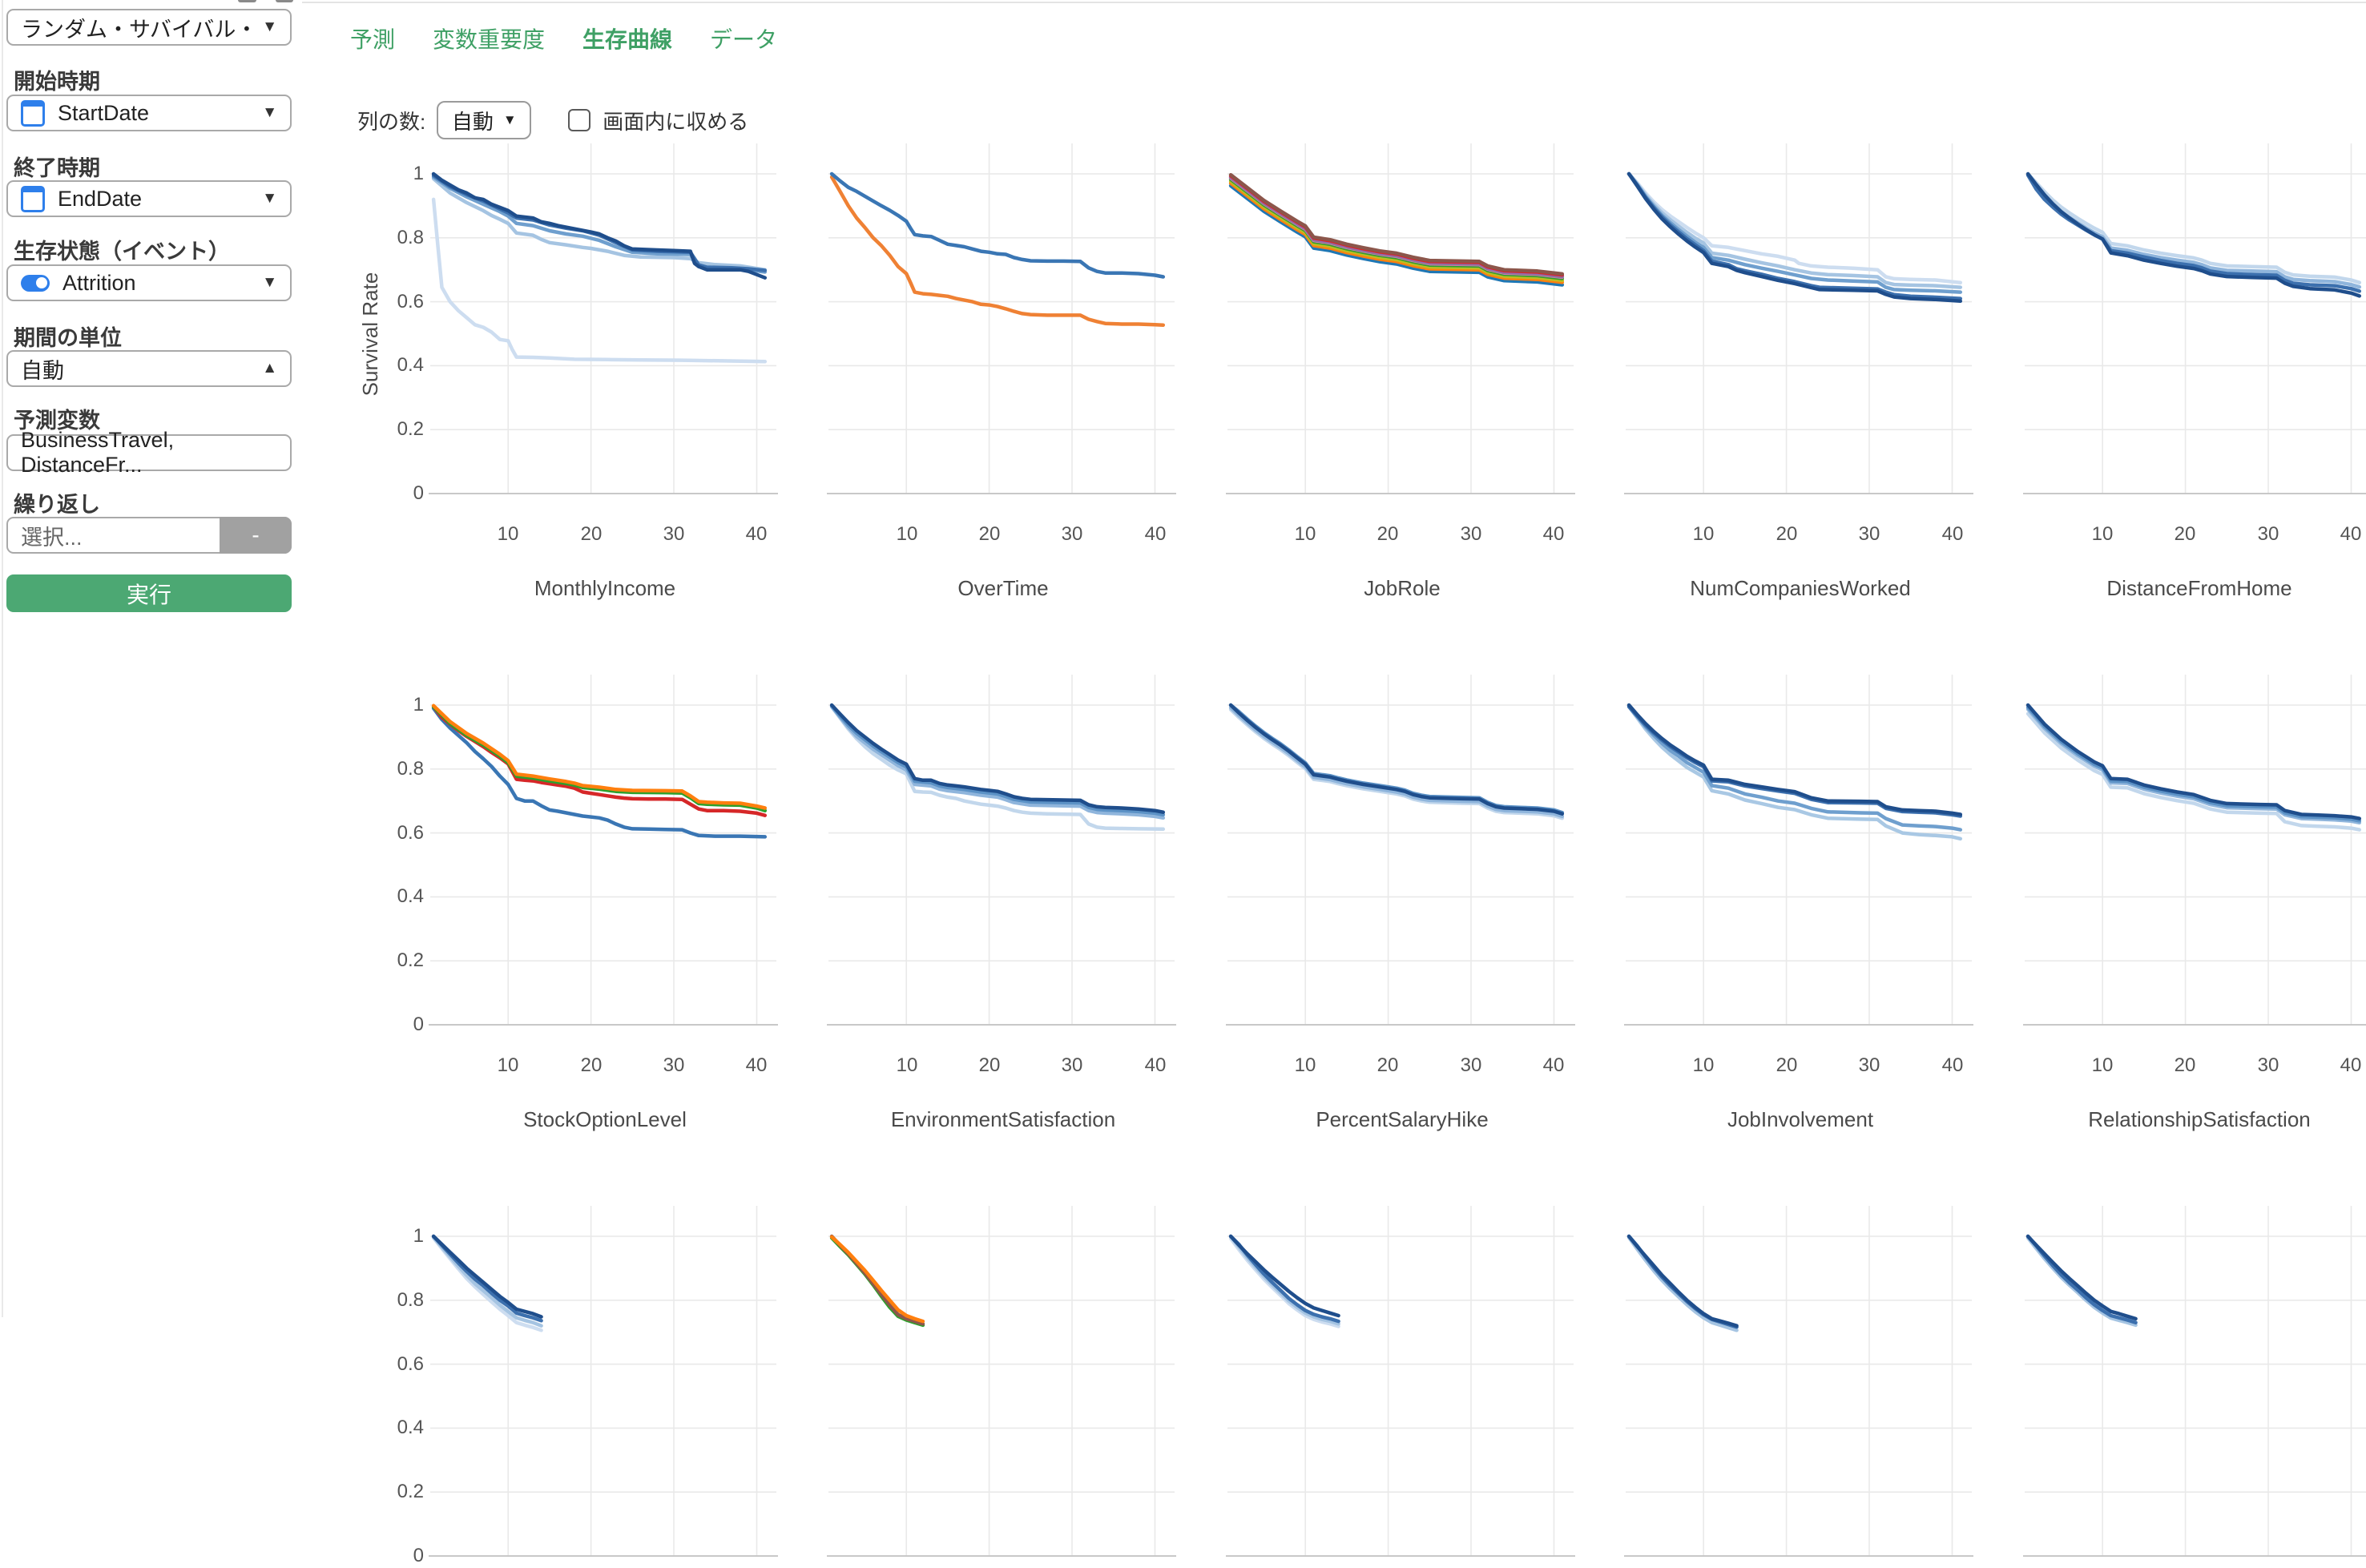 Image resolution: width=2366 pixels, height=1568 pixels. I want to click on end-period-value: EndDate, so click(101, 198).